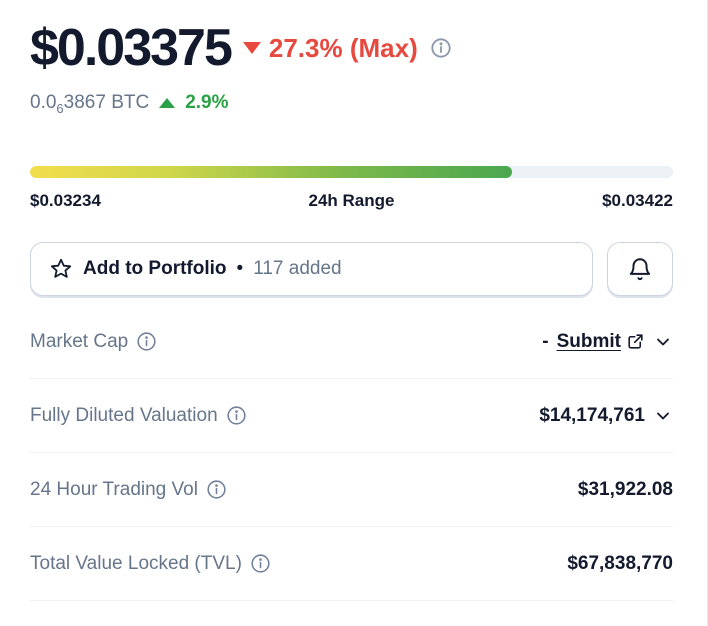 This screenshot has width=708, height=626. I want to click on fdv-value: $14,174,761, so click(592, 415).